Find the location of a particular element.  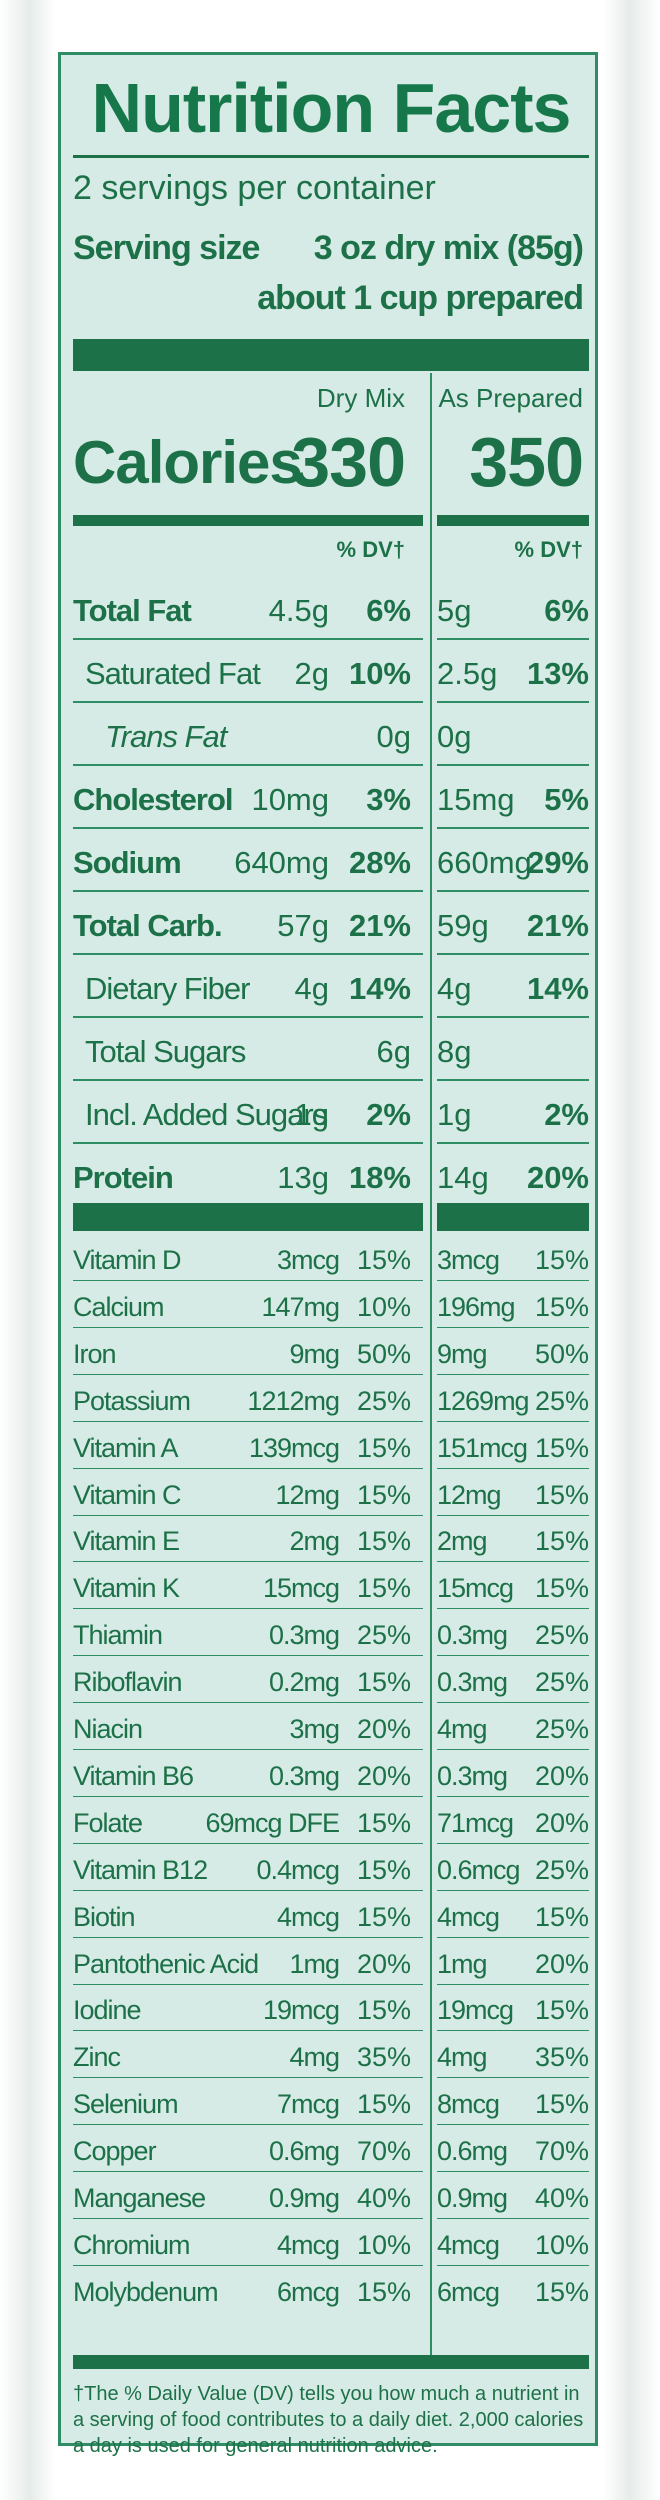

dv-header-dry: % DV† is located at coordinates (370, 549).